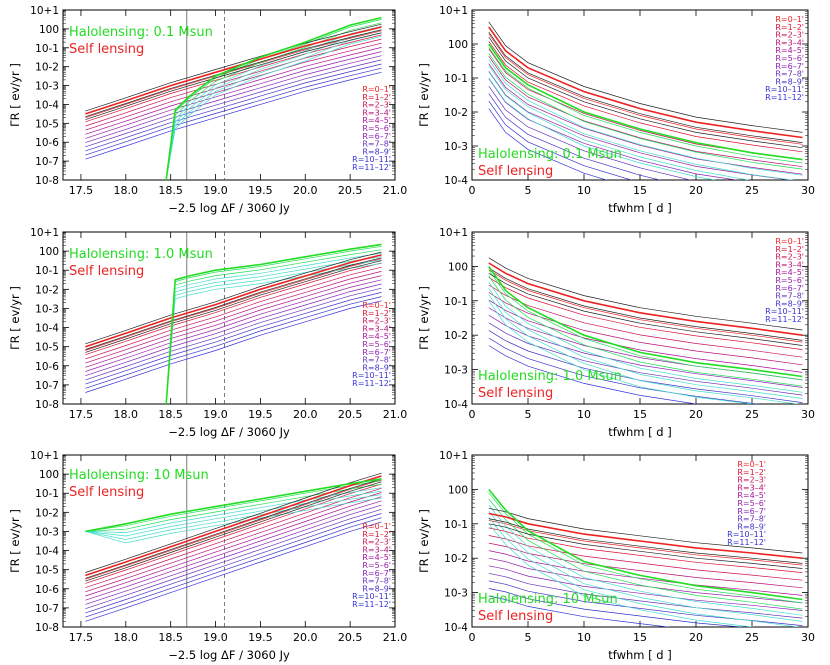 The image size is (830, 665). Describe the element at coordinates (696, 414) in the screenshot. I see `x-tick-label: 20` at that location.